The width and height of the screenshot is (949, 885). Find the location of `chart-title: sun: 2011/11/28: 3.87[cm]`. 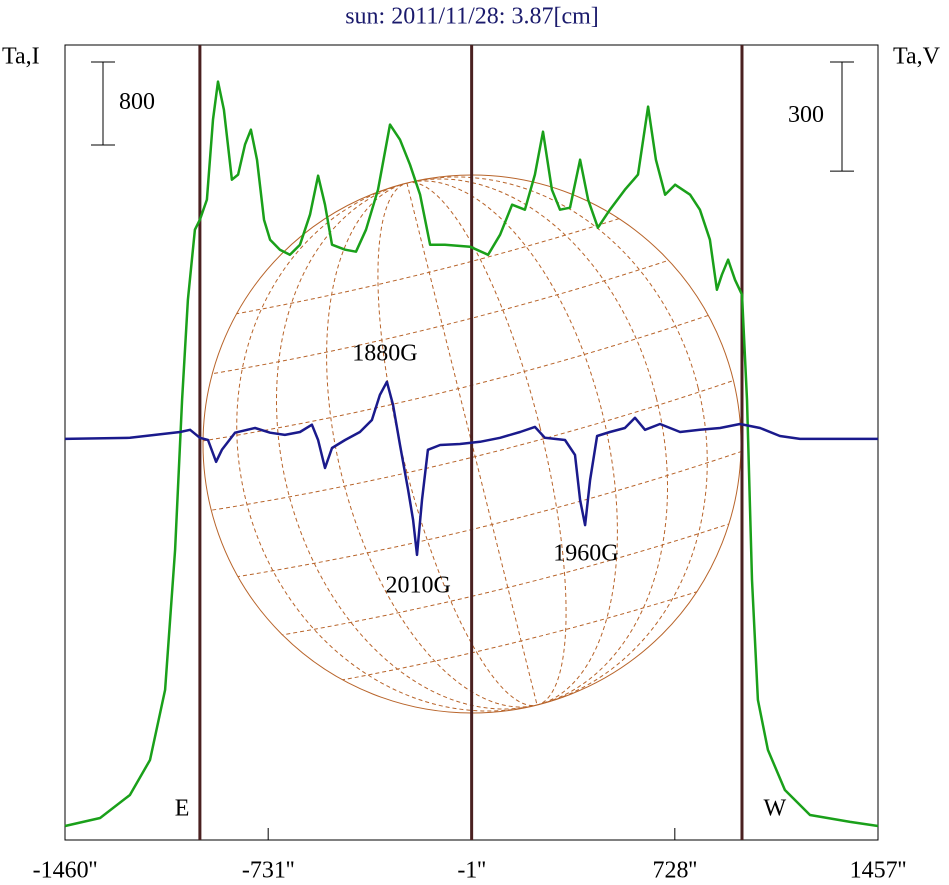

chart-title: sun: 2011/11/28: 3.87[cm] is located at coordinates (472, 17).